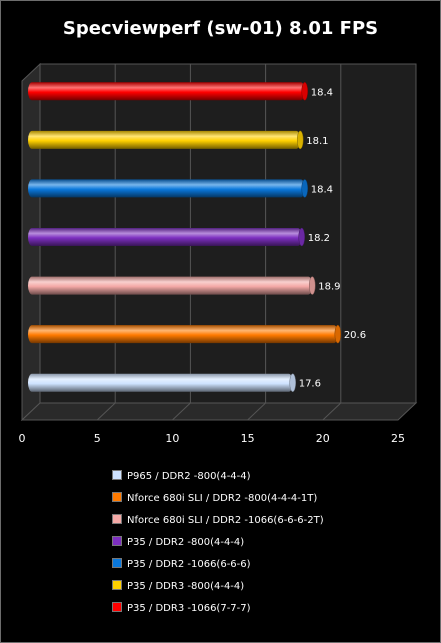 This screenshot has width=441, height=643. Describe the element at coordinates (398, 438) in the screenshot. I see `x-tick-label: 25` at that location.